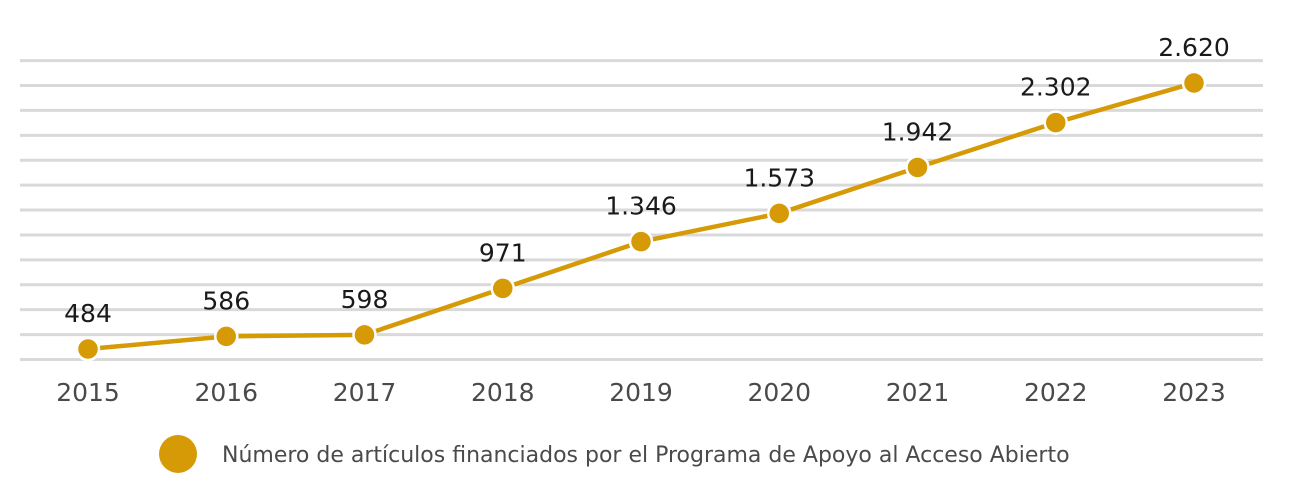  Describe the element at coordinates (365, 392) in the screenshot. I see `x-tick-label: 2017` at that location.